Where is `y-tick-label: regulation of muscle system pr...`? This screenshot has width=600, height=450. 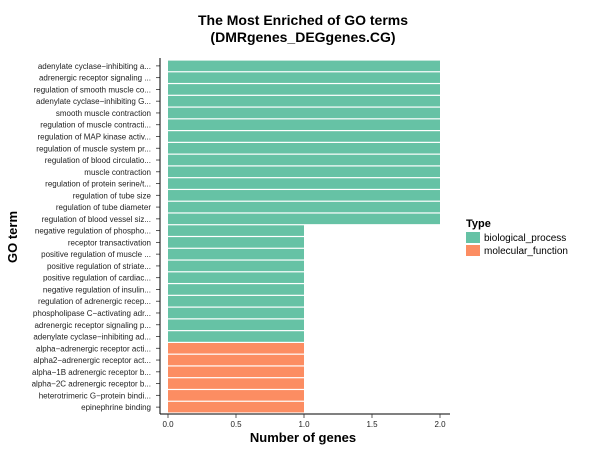
y-tick-label: regulation of muscle system pr... is located at coordinates (93, 148).